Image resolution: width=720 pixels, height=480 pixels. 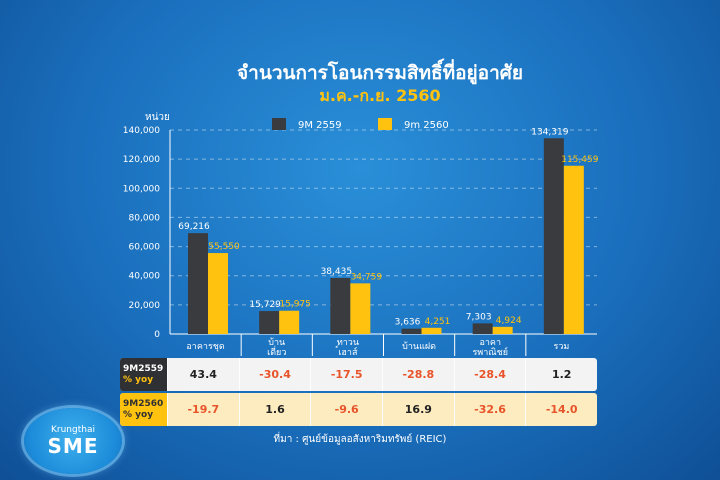 I want to click on x-tick-label: อาคารชุด, so click(x=205, y=347).